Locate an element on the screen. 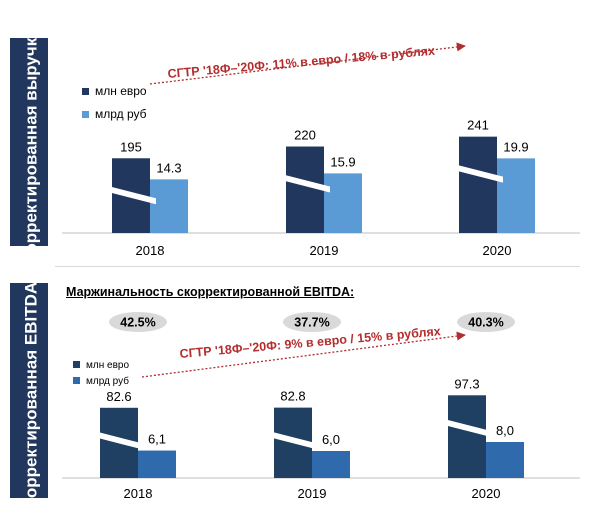 This screenshot has width=590, height=518. panel-divider is located at coordinates (317, 266).